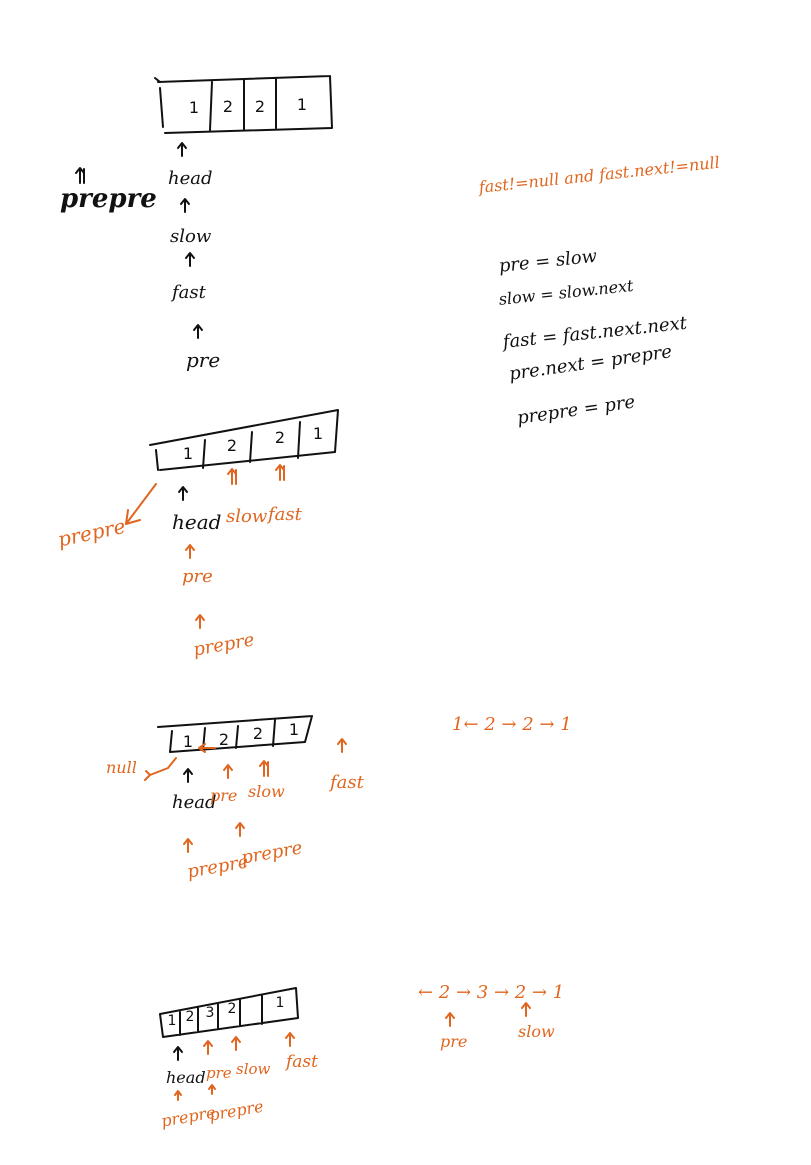 The width and height of the screenshot is (811, 1165). What do you see at coordinates (186, 1077) in the screenshot?
I see `d4-head-label: head` at bounding box center [186, 1077].